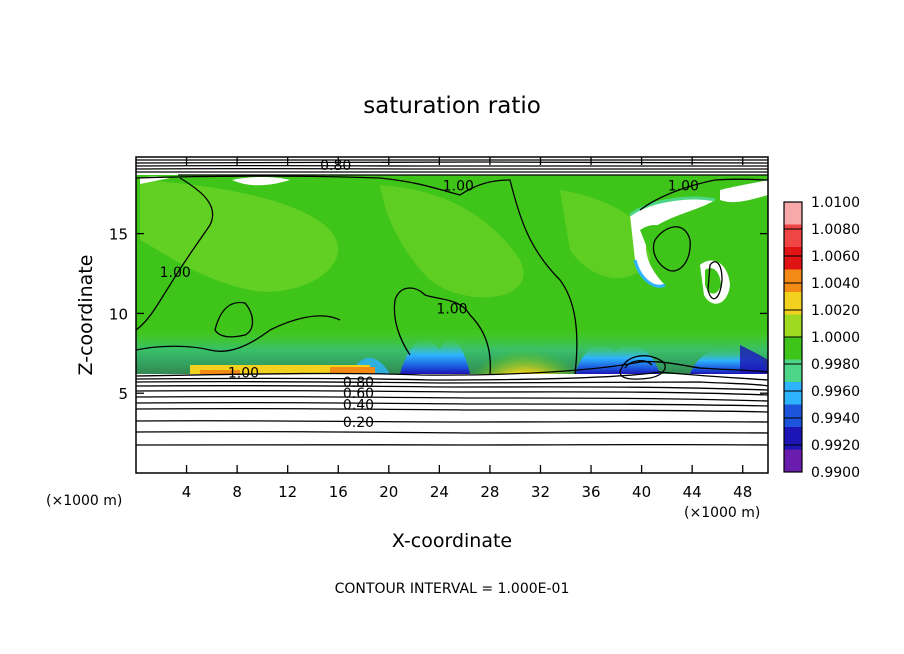 This screenshot has width=904, height=654. What do you see at coordinates (123, 394) in the screenshot?
I see `y-tick-label: 5` at bounding box center [123, 394].